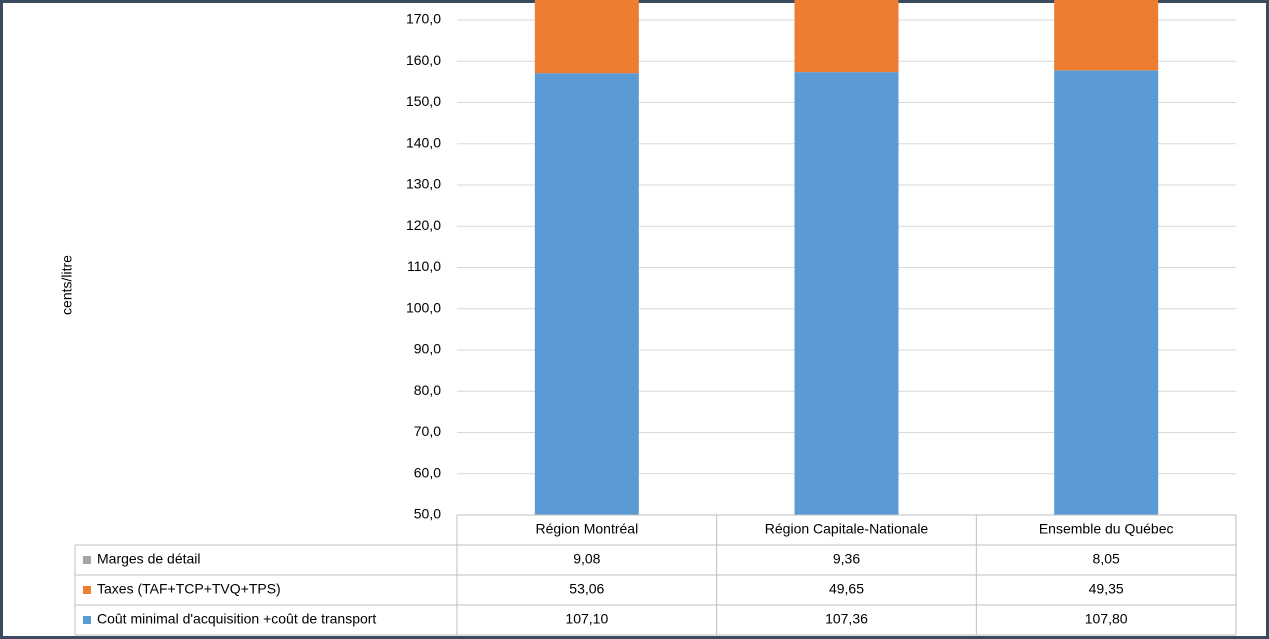  Describe the element at coordinates (423, 101) in the screenshot. I see `y-tick-label: 150,0` at that location.